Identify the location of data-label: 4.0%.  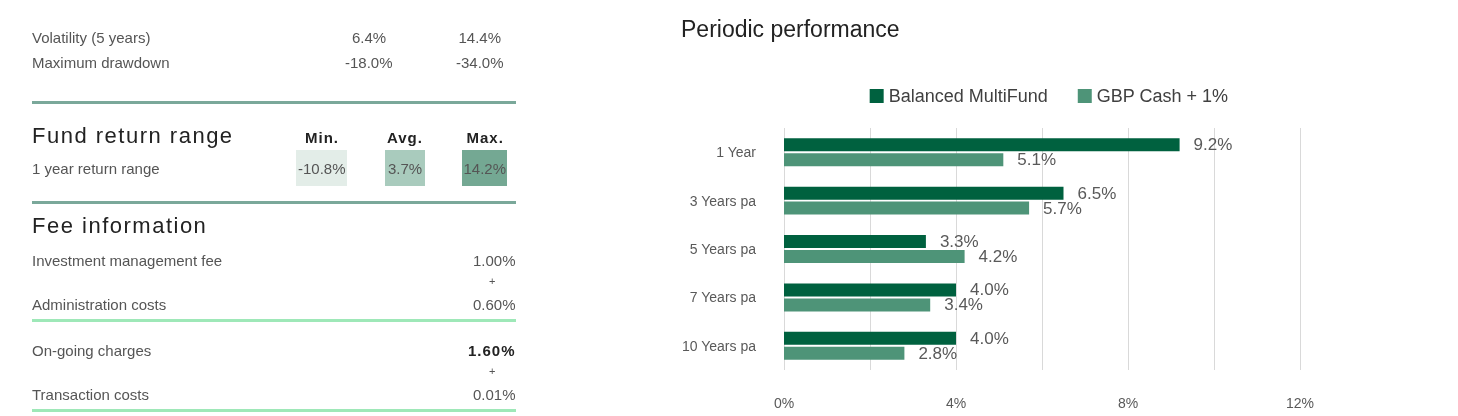
(989, 338).